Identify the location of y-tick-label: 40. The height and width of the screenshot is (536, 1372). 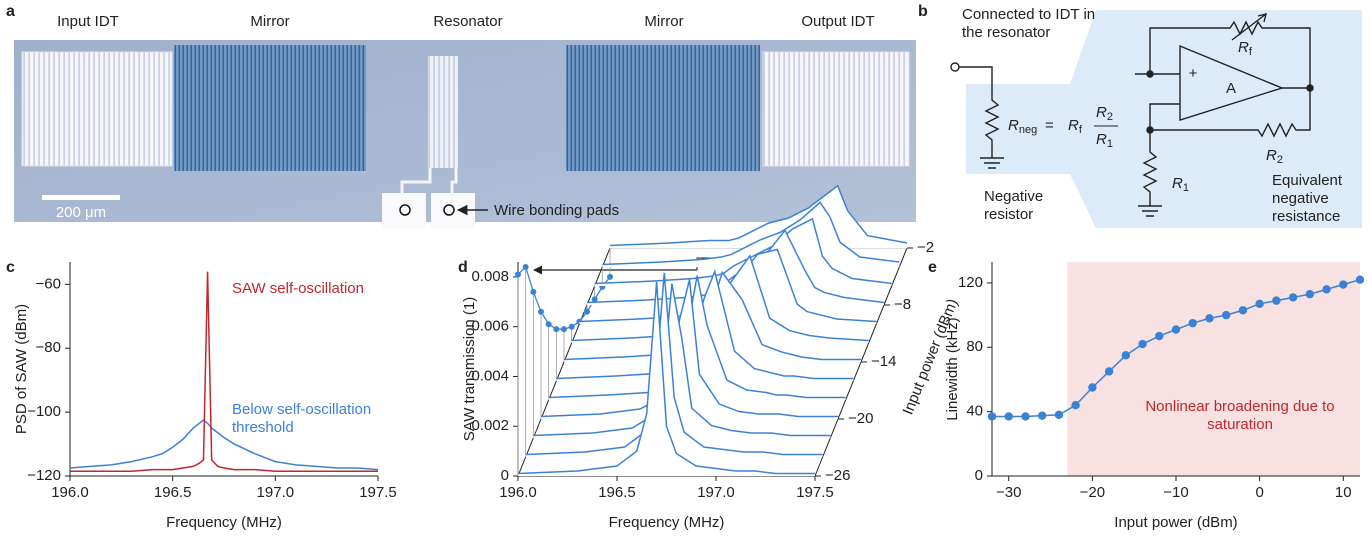
(974, 411).